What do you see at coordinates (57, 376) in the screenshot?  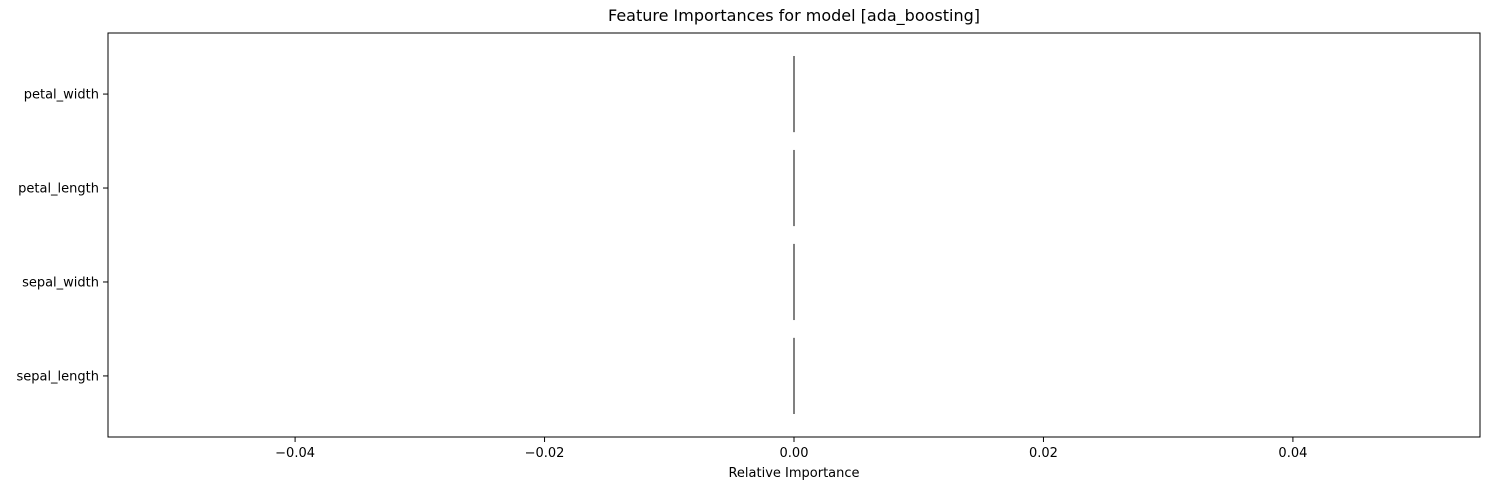 I see `y-tick-label: sepal_length` at bounding box center [57, 376].